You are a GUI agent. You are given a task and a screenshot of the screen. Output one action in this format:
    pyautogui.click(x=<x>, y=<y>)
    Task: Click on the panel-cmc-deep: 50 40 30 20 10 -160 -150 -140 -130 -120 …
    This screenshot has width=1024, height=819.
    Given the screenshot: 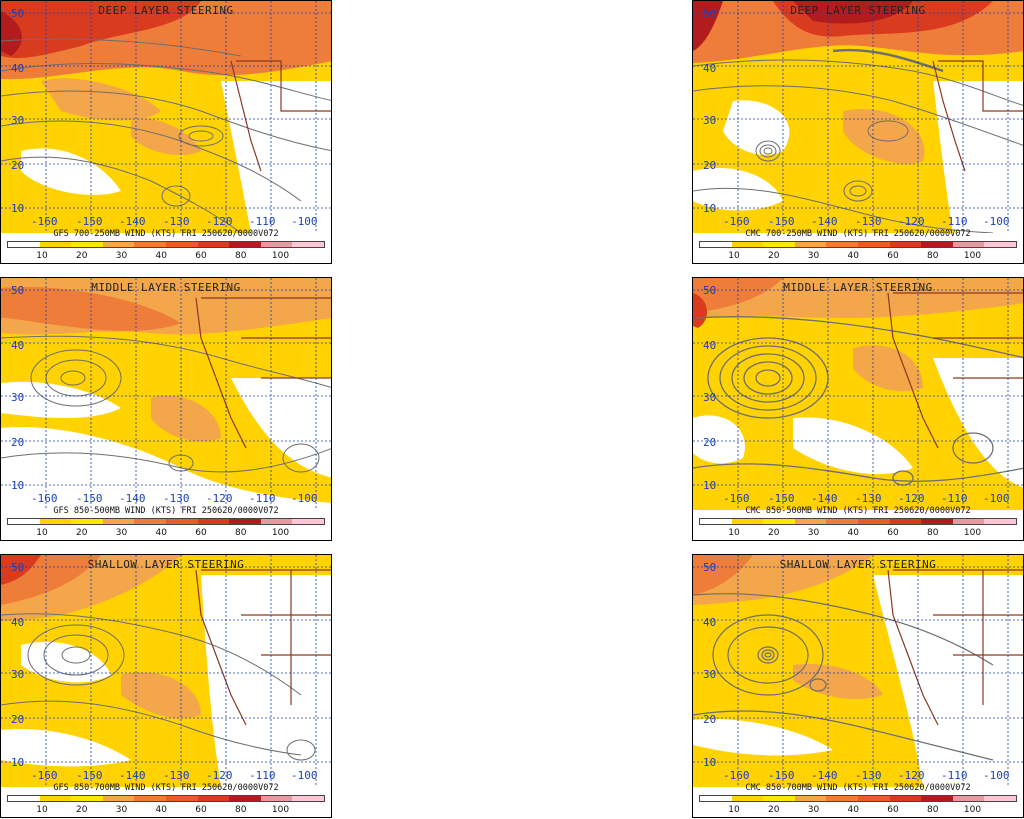 What is the action you would take?
    pyautogui.click(x=858, y=132)
    